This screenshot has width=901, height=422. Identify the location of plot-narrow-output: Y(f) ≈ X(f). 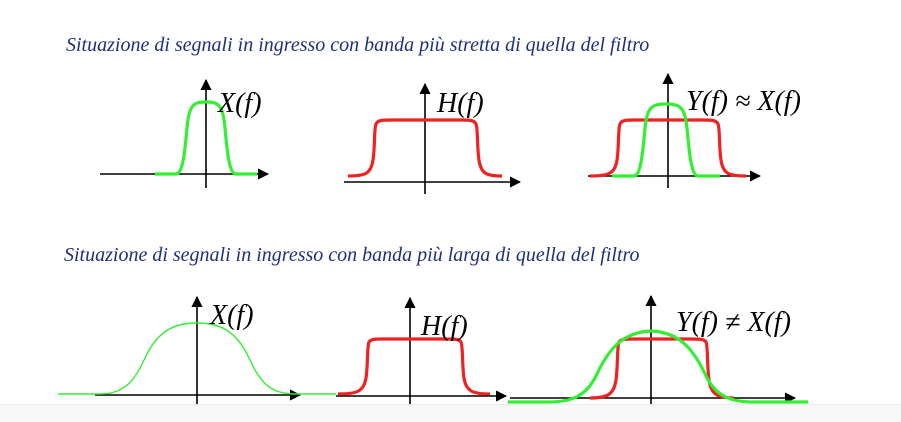
(694, 130).